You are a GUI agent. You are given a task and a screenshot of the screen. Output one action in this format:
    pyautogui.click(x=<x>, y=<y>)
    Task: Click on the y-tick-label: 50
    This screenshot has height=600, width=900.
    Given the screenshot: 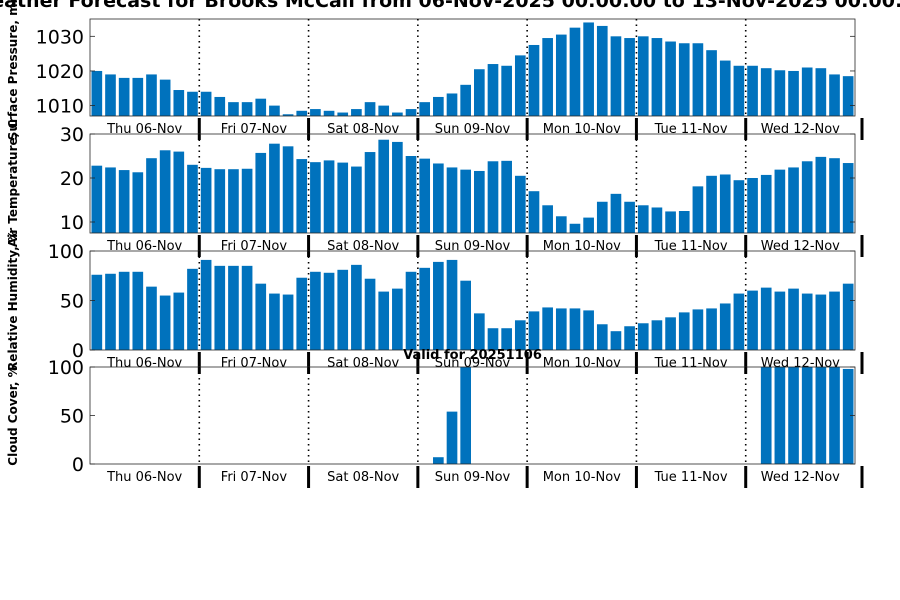 What is the action you would take?
    pyautogui.click(x=72, y=417)
    